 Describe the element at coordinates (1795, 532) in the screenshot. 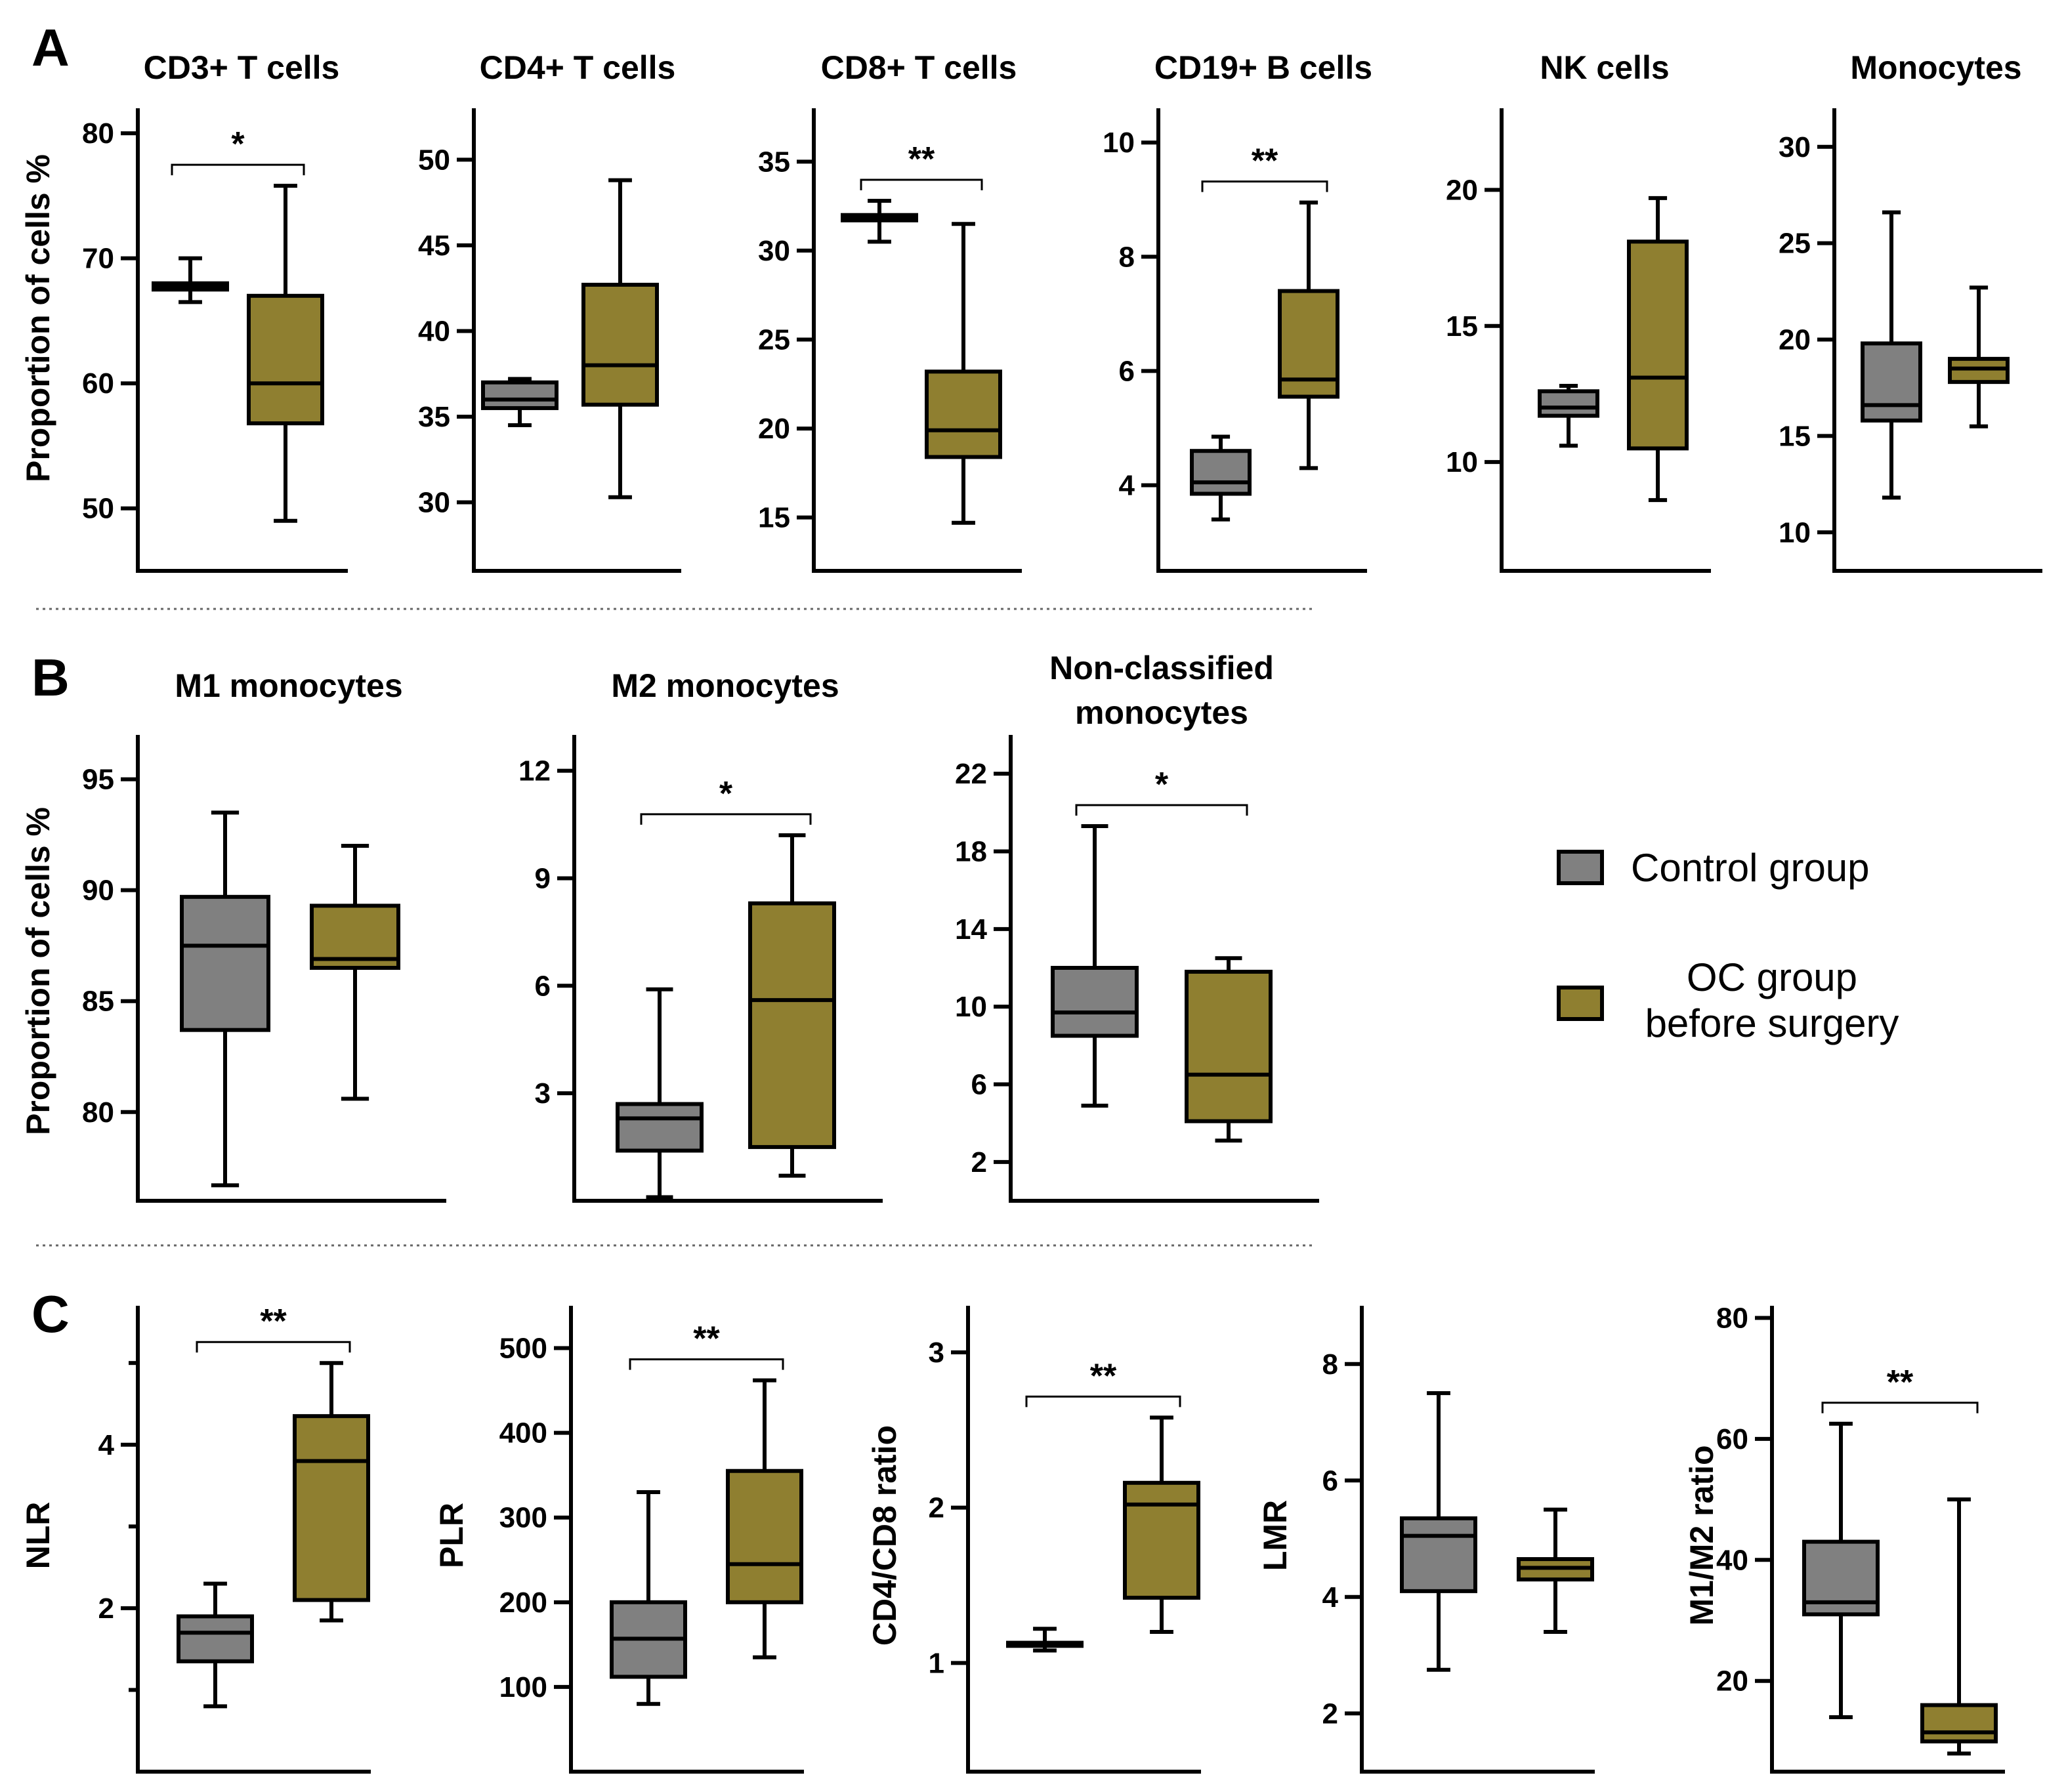

I see `y-tick-label: 10` at that location.